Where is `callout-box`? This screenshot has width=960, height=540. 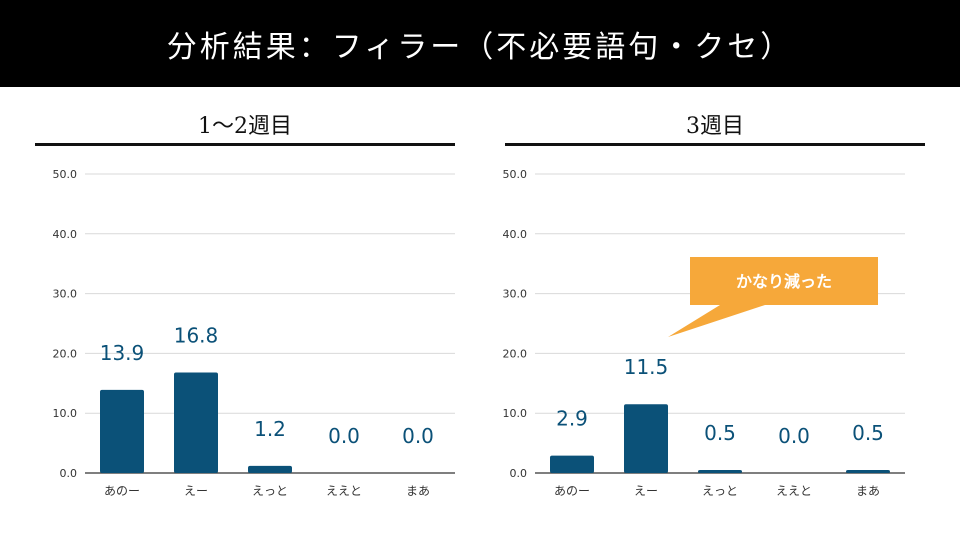 callout-box is located at coordinates (784, 281).